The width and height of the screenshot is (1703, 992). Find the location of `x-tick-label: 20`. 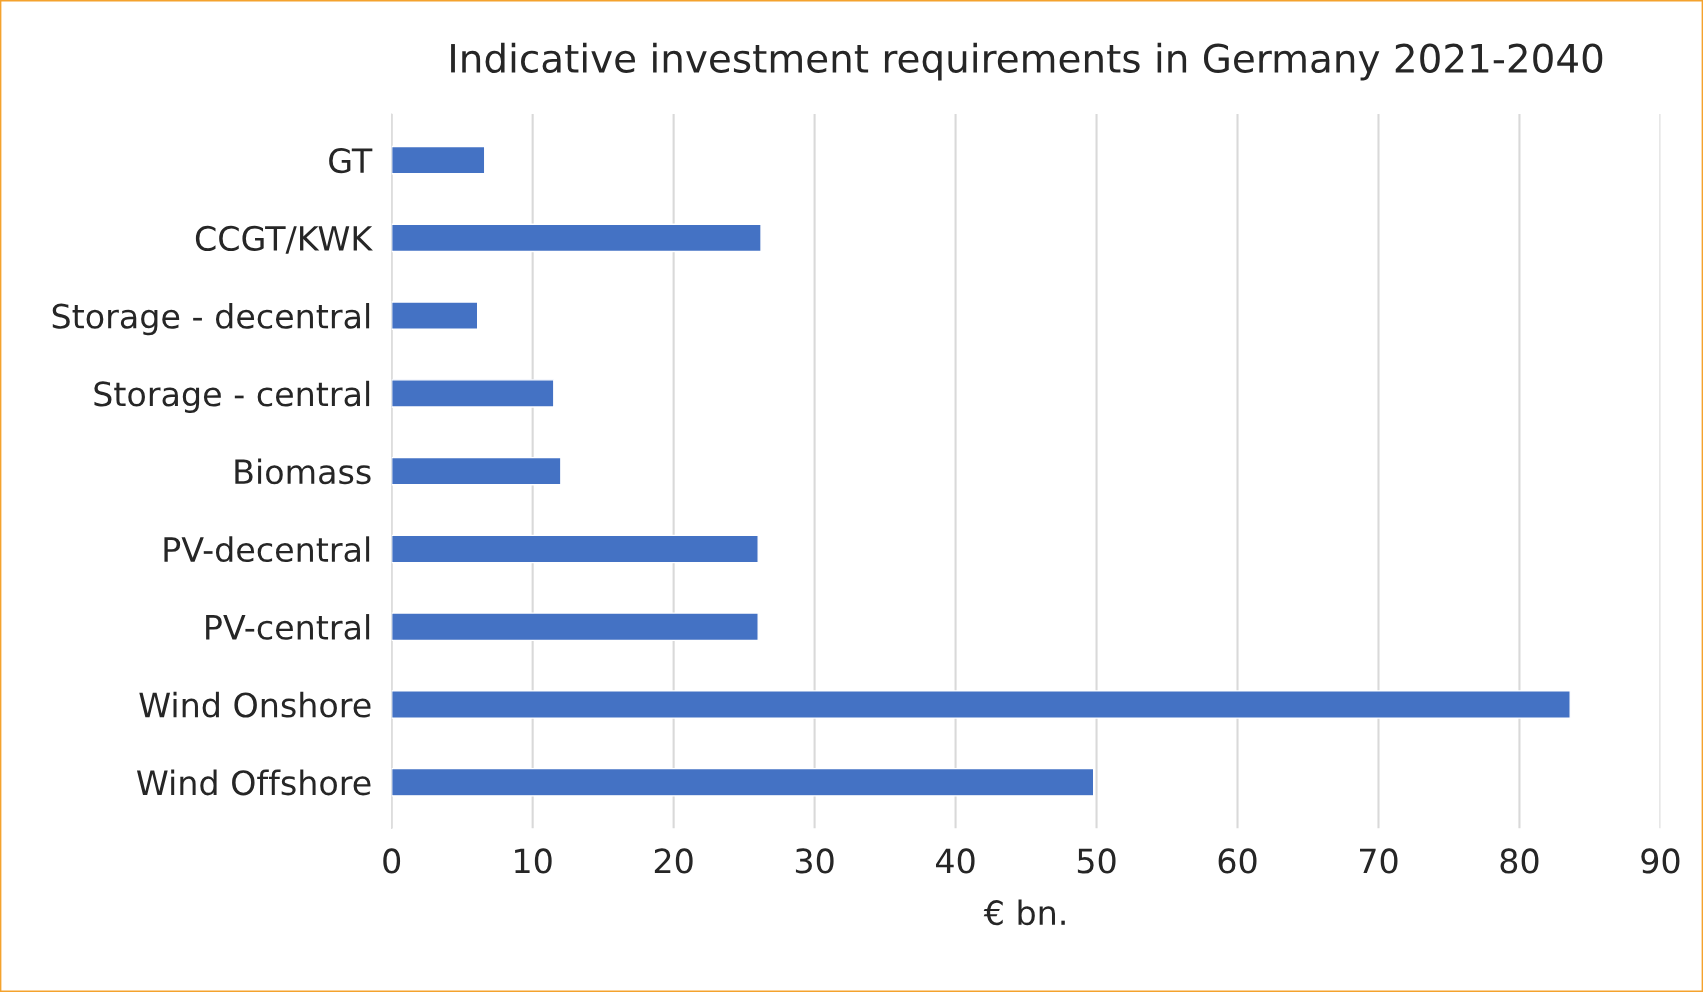

x-tick-label: 20 is located at coordinates (673, 861).